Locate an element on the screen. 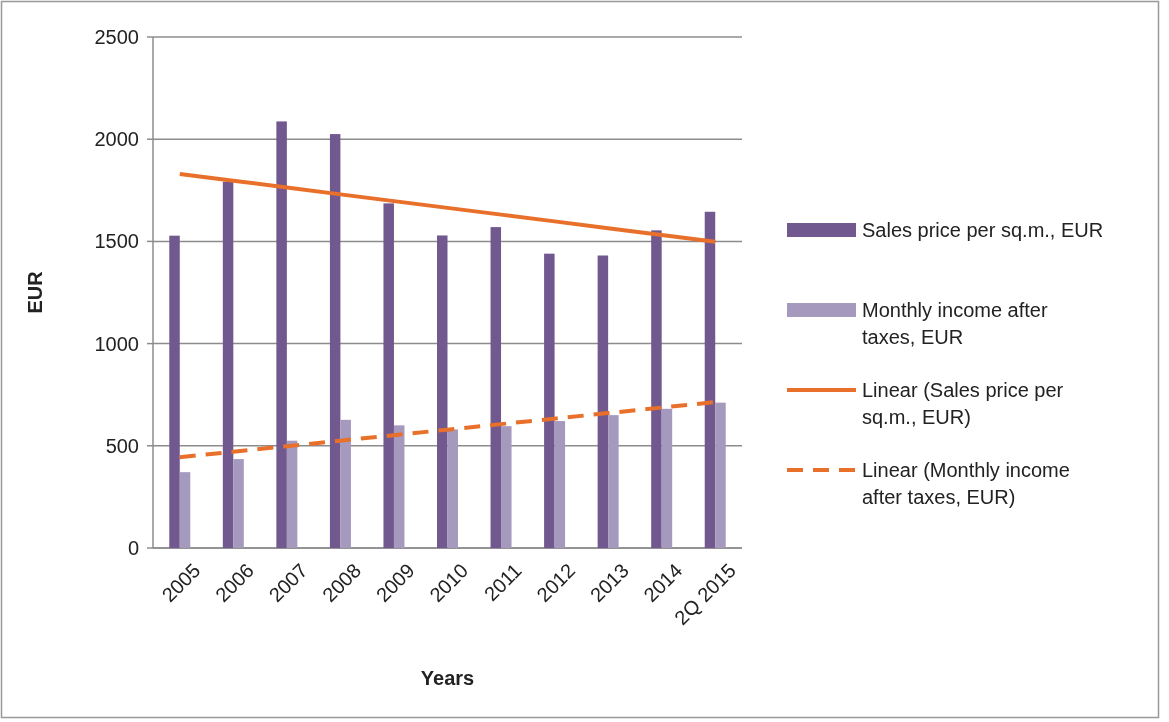 The height and width of the screenshot is (722, 1169). y-tick-label: 0 is located at coordinates (133, 548).